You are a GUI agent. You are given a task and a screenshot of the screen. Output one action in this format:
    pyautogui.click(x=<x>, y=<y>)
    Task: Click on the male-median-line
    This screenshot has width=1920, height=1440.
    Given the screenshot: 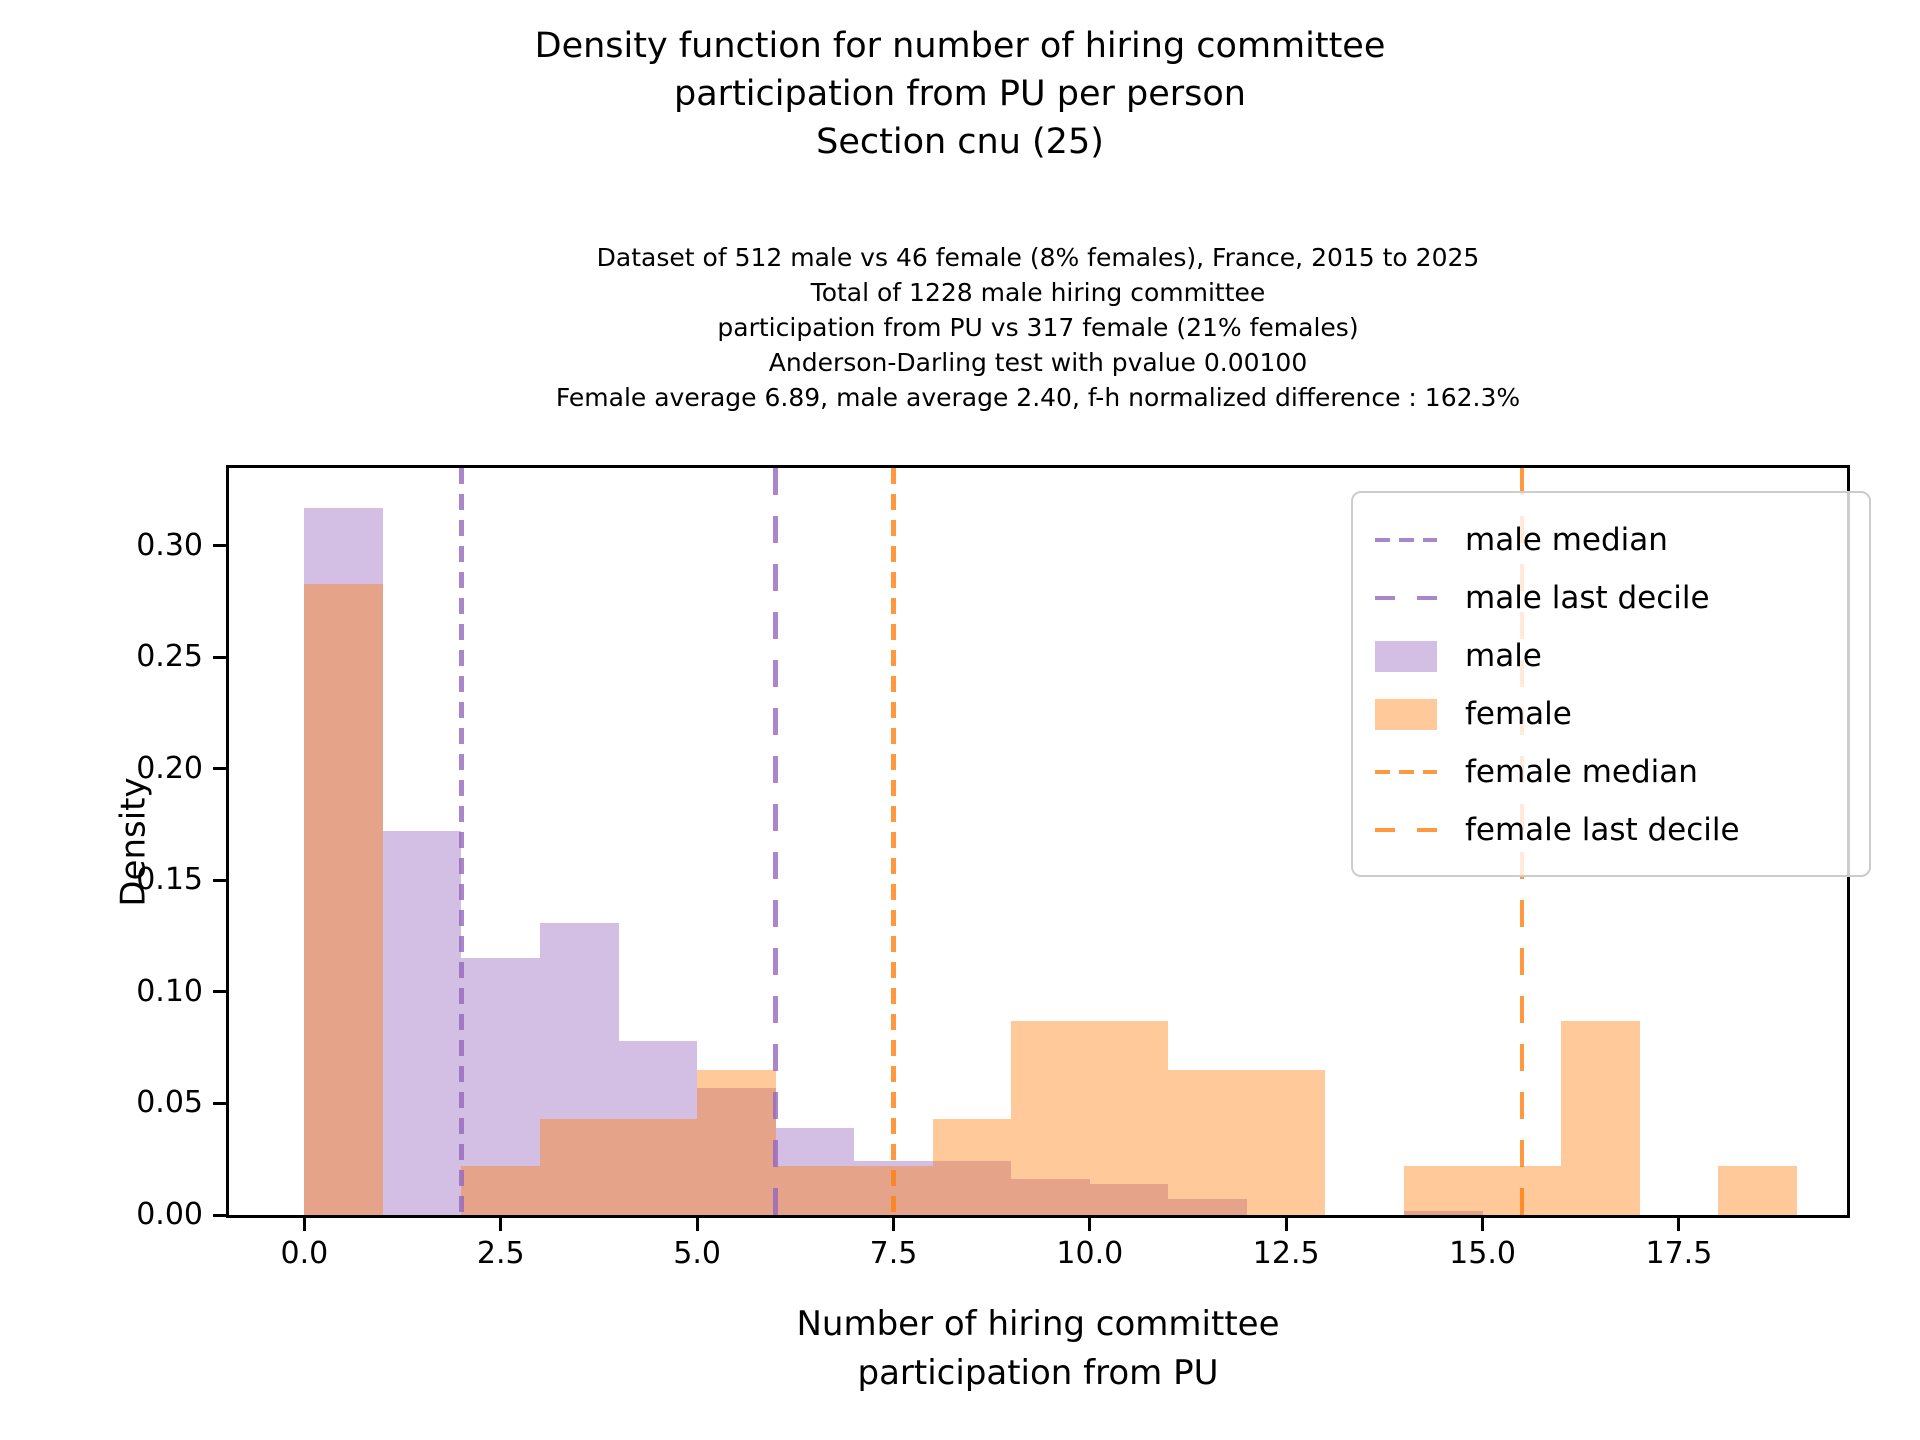 What is the action you would take?
    pyautogui.click(x=461, y=841)
    